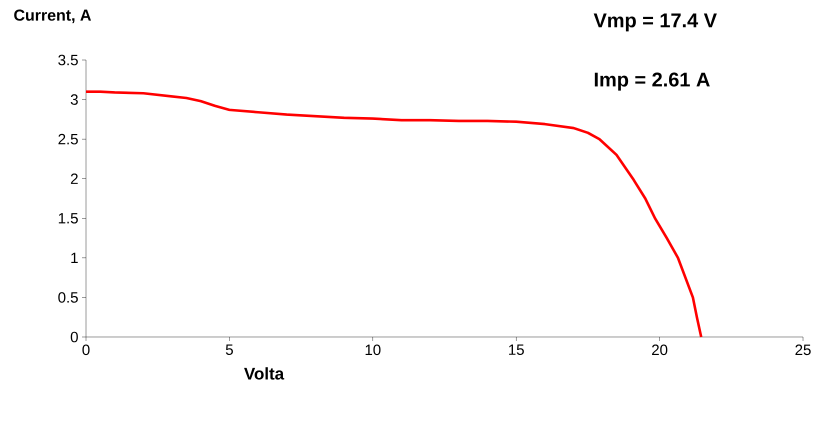 This screenshot has height=422, width=823. What do you see at coordinates (74, 257) in the screenshot?
I see `y-tick-label: 1` at bounding box center [74, 257].